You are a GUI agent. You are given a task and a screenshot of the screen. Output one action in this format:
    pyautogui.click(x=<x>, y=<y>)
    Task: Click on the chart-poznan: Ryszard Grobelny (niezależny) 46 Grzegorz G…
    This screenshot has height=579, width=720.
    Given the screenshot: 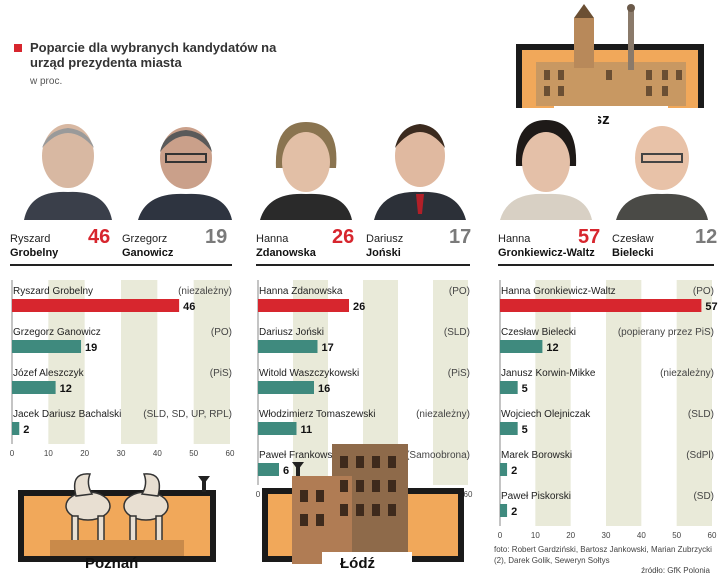 What is the action you would take?
    pyautogui.click(x=122, y=372)
    